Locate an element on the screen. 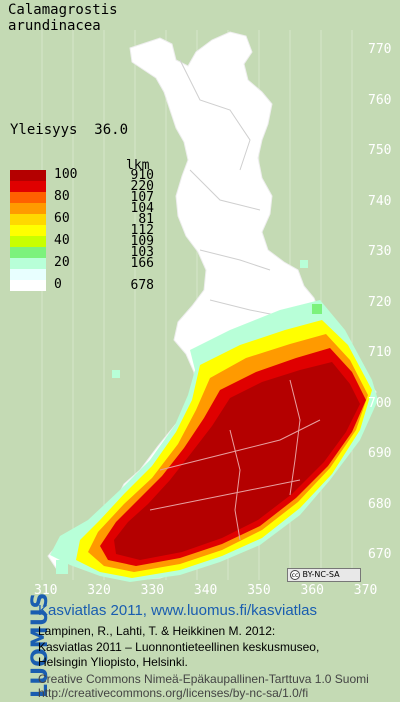 The image size is (400, 702). footer is located at coordinates (200, 651).